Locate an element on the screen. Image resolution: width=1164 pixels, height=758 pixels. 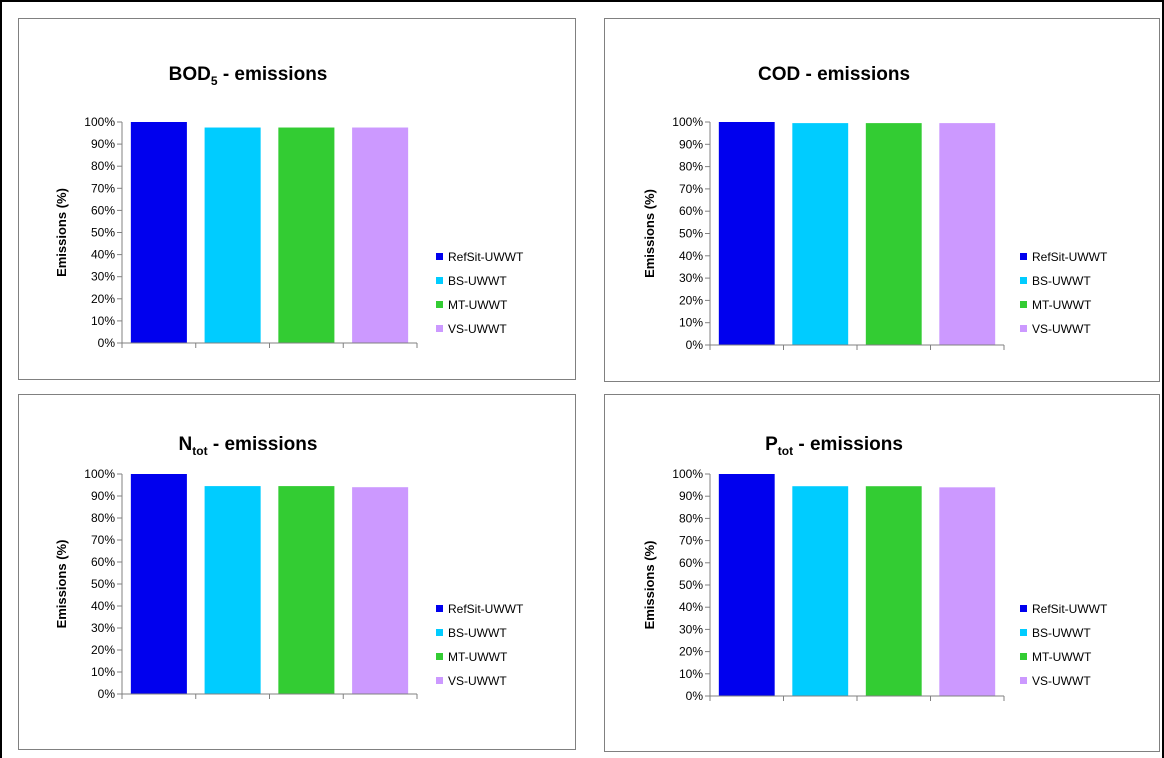
chart-title-main: P is located at coordinates (771, 444).